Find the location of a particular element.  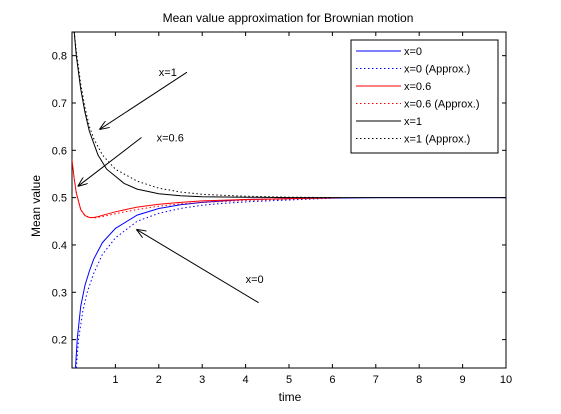

legend-label-4: x=1 is located at coordinates (413, 122).